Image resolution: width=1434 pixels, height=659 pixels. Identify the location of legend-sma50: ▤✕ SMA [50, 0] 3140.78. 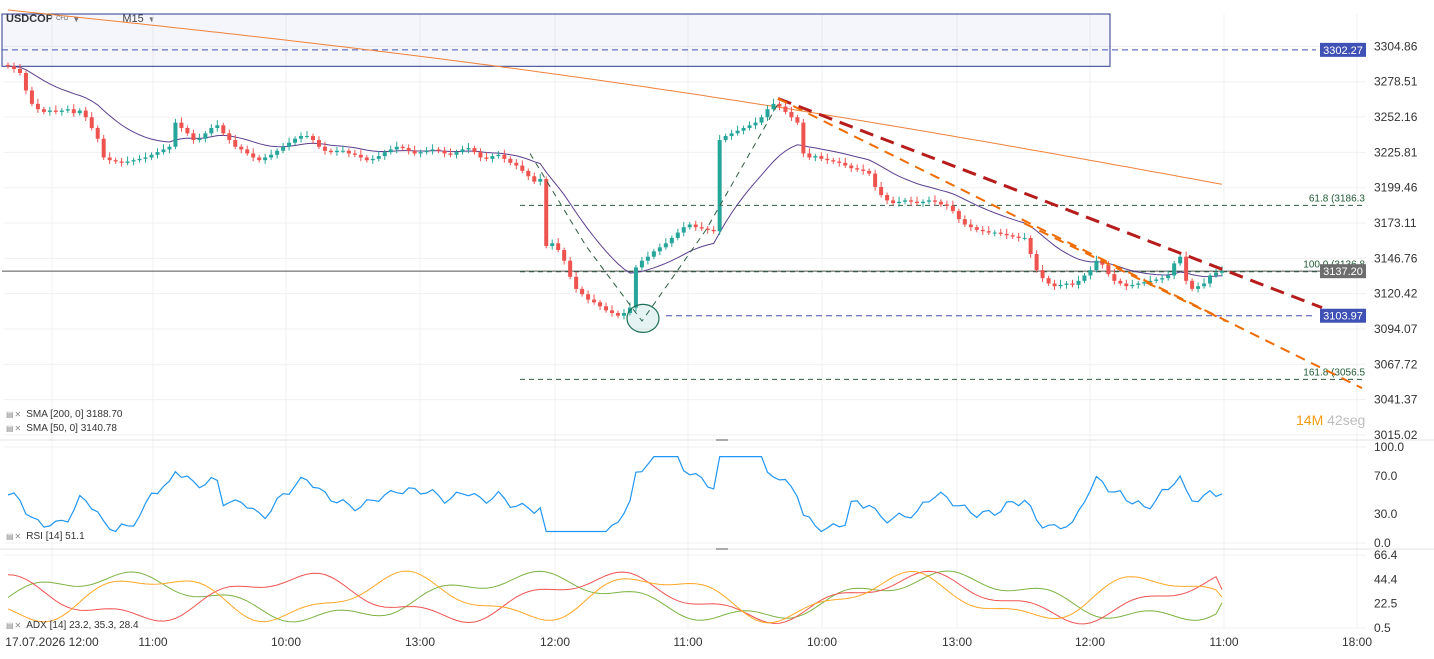
(61, 428).